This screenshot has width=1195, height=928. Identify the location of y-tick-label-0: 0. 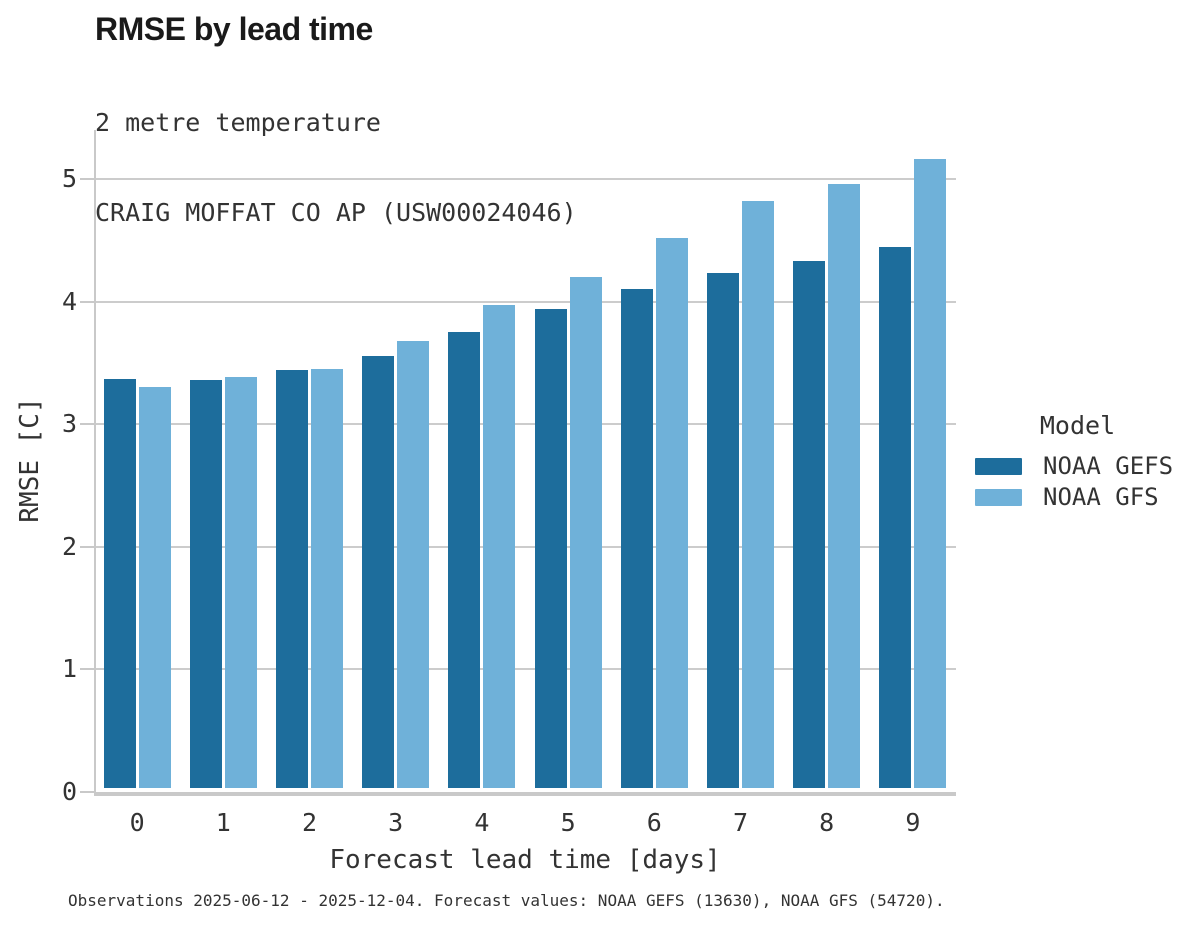
(69, 791).